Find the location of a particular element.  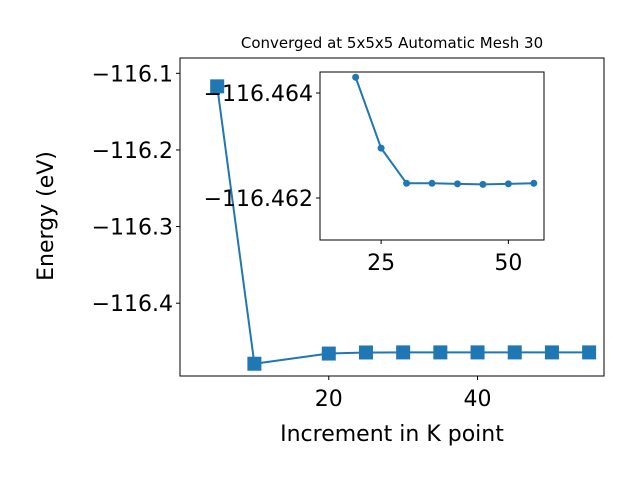

main-y-tick-label: −116.3 is located at coordinates (132, 228).